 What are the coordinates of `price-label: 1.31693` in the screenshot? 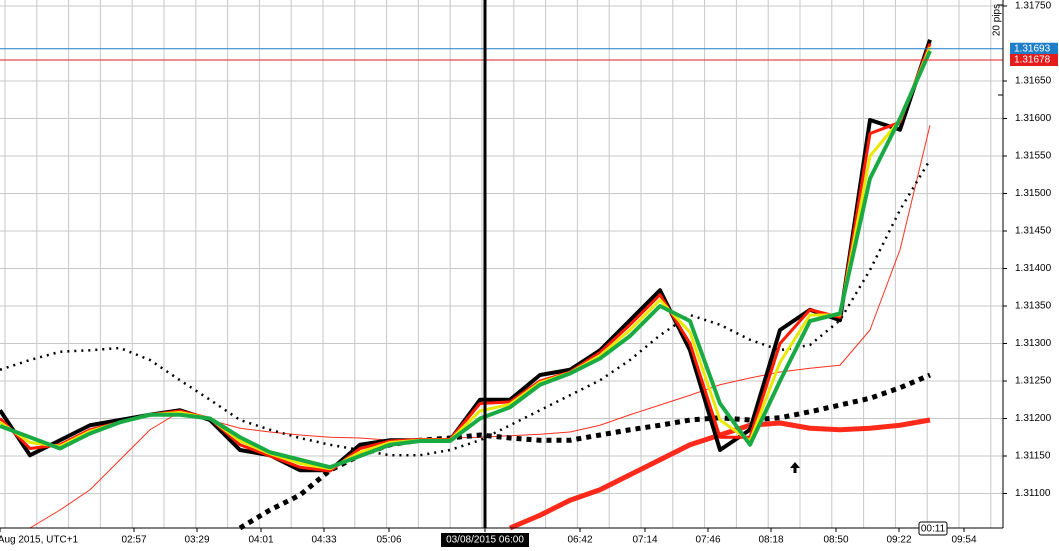 It's located at (1032, 48).